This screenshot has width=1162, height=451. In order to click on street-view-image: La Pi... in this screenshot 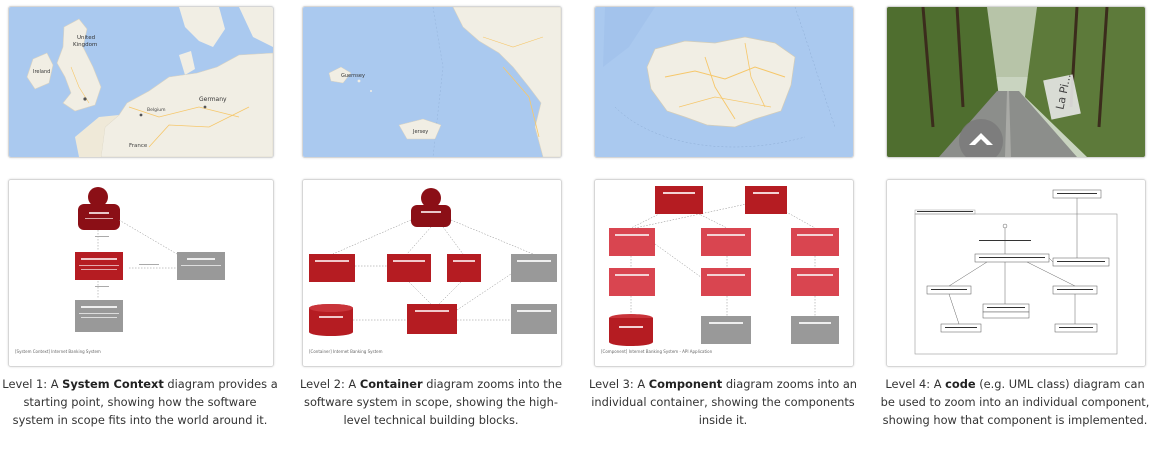, I will do `click(1016, 82)`.